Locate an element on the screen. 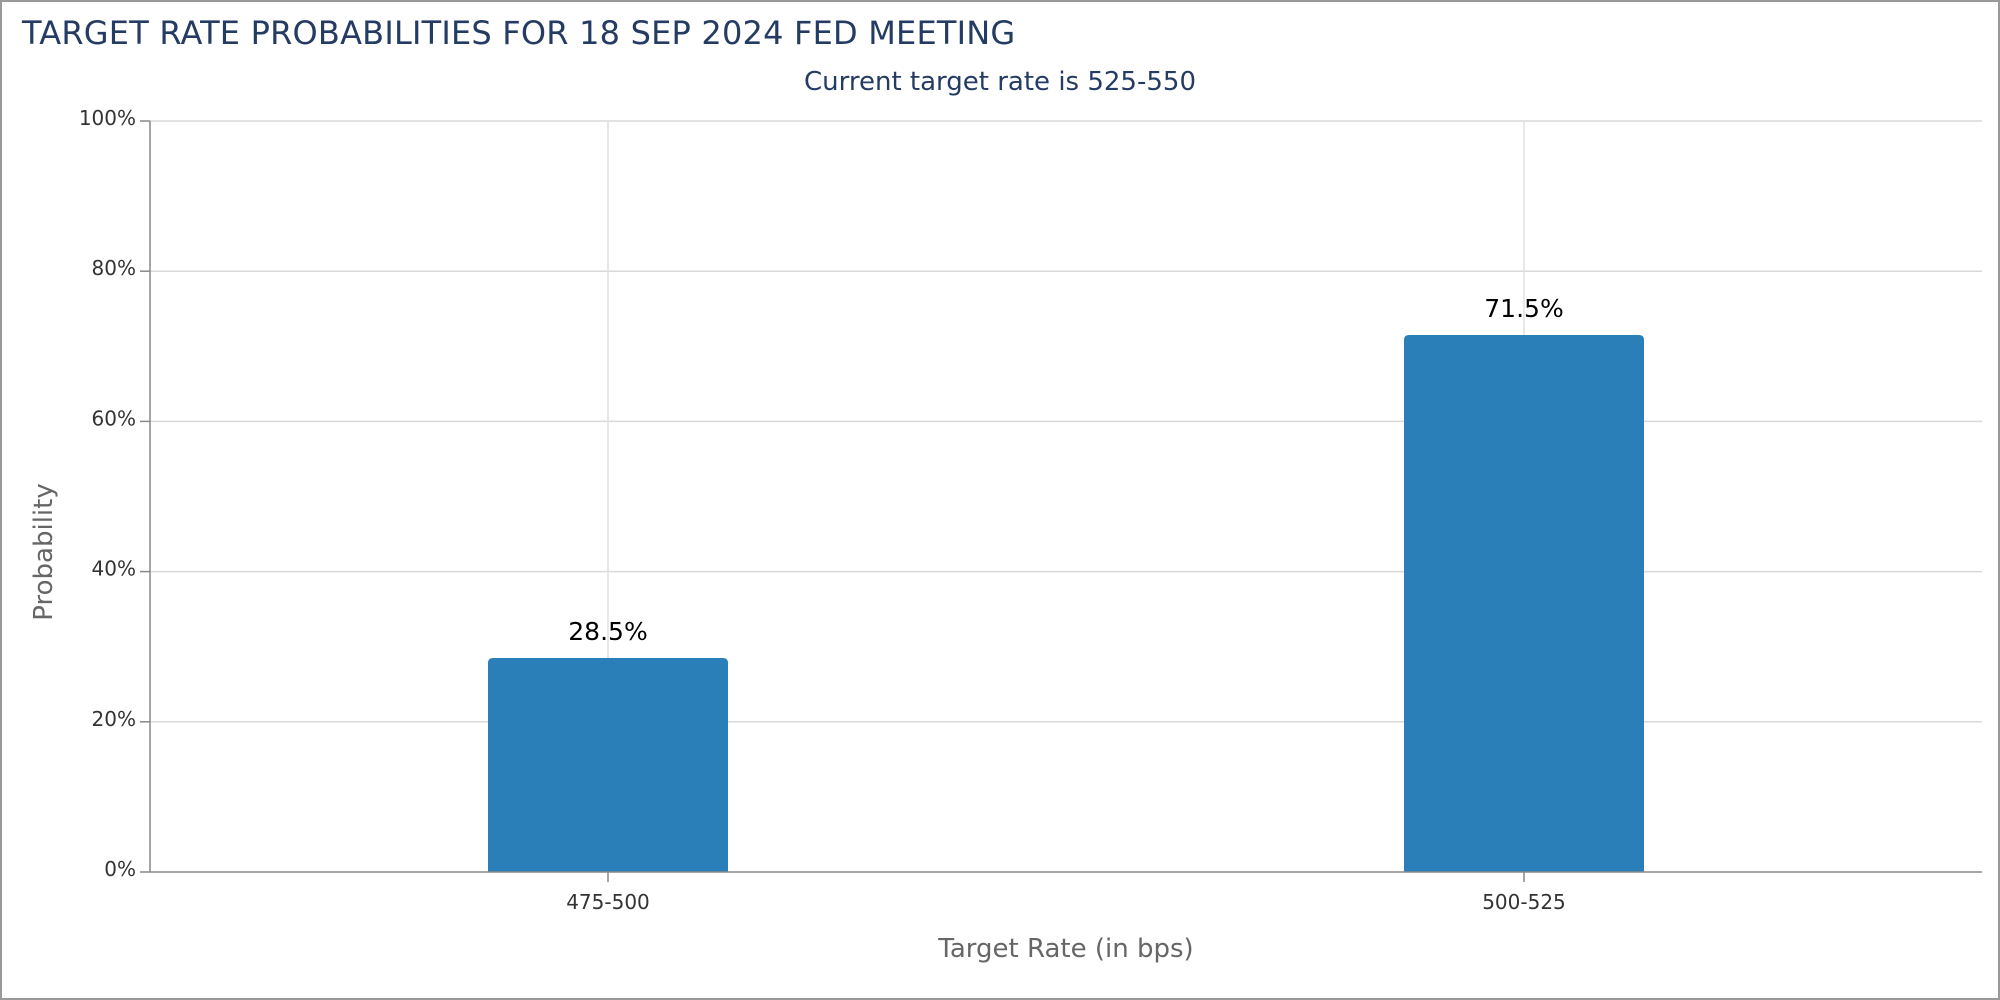  x-tick-label: 500-525 is located at coordinates (1524, 902).